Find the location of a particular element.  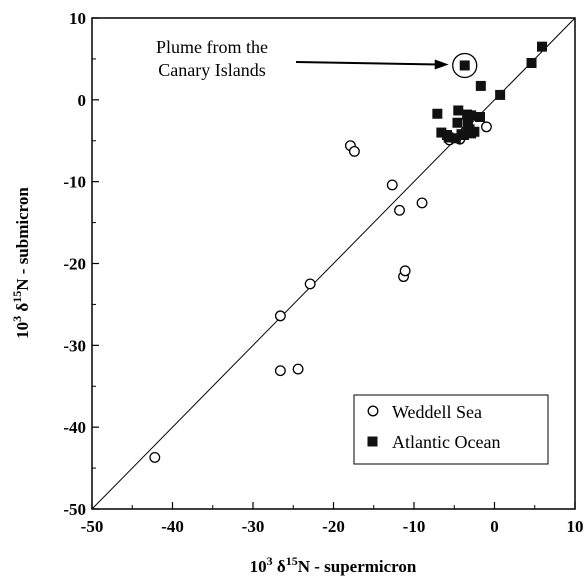

x-tick-label: 10 is located at coordinates (575, 526).